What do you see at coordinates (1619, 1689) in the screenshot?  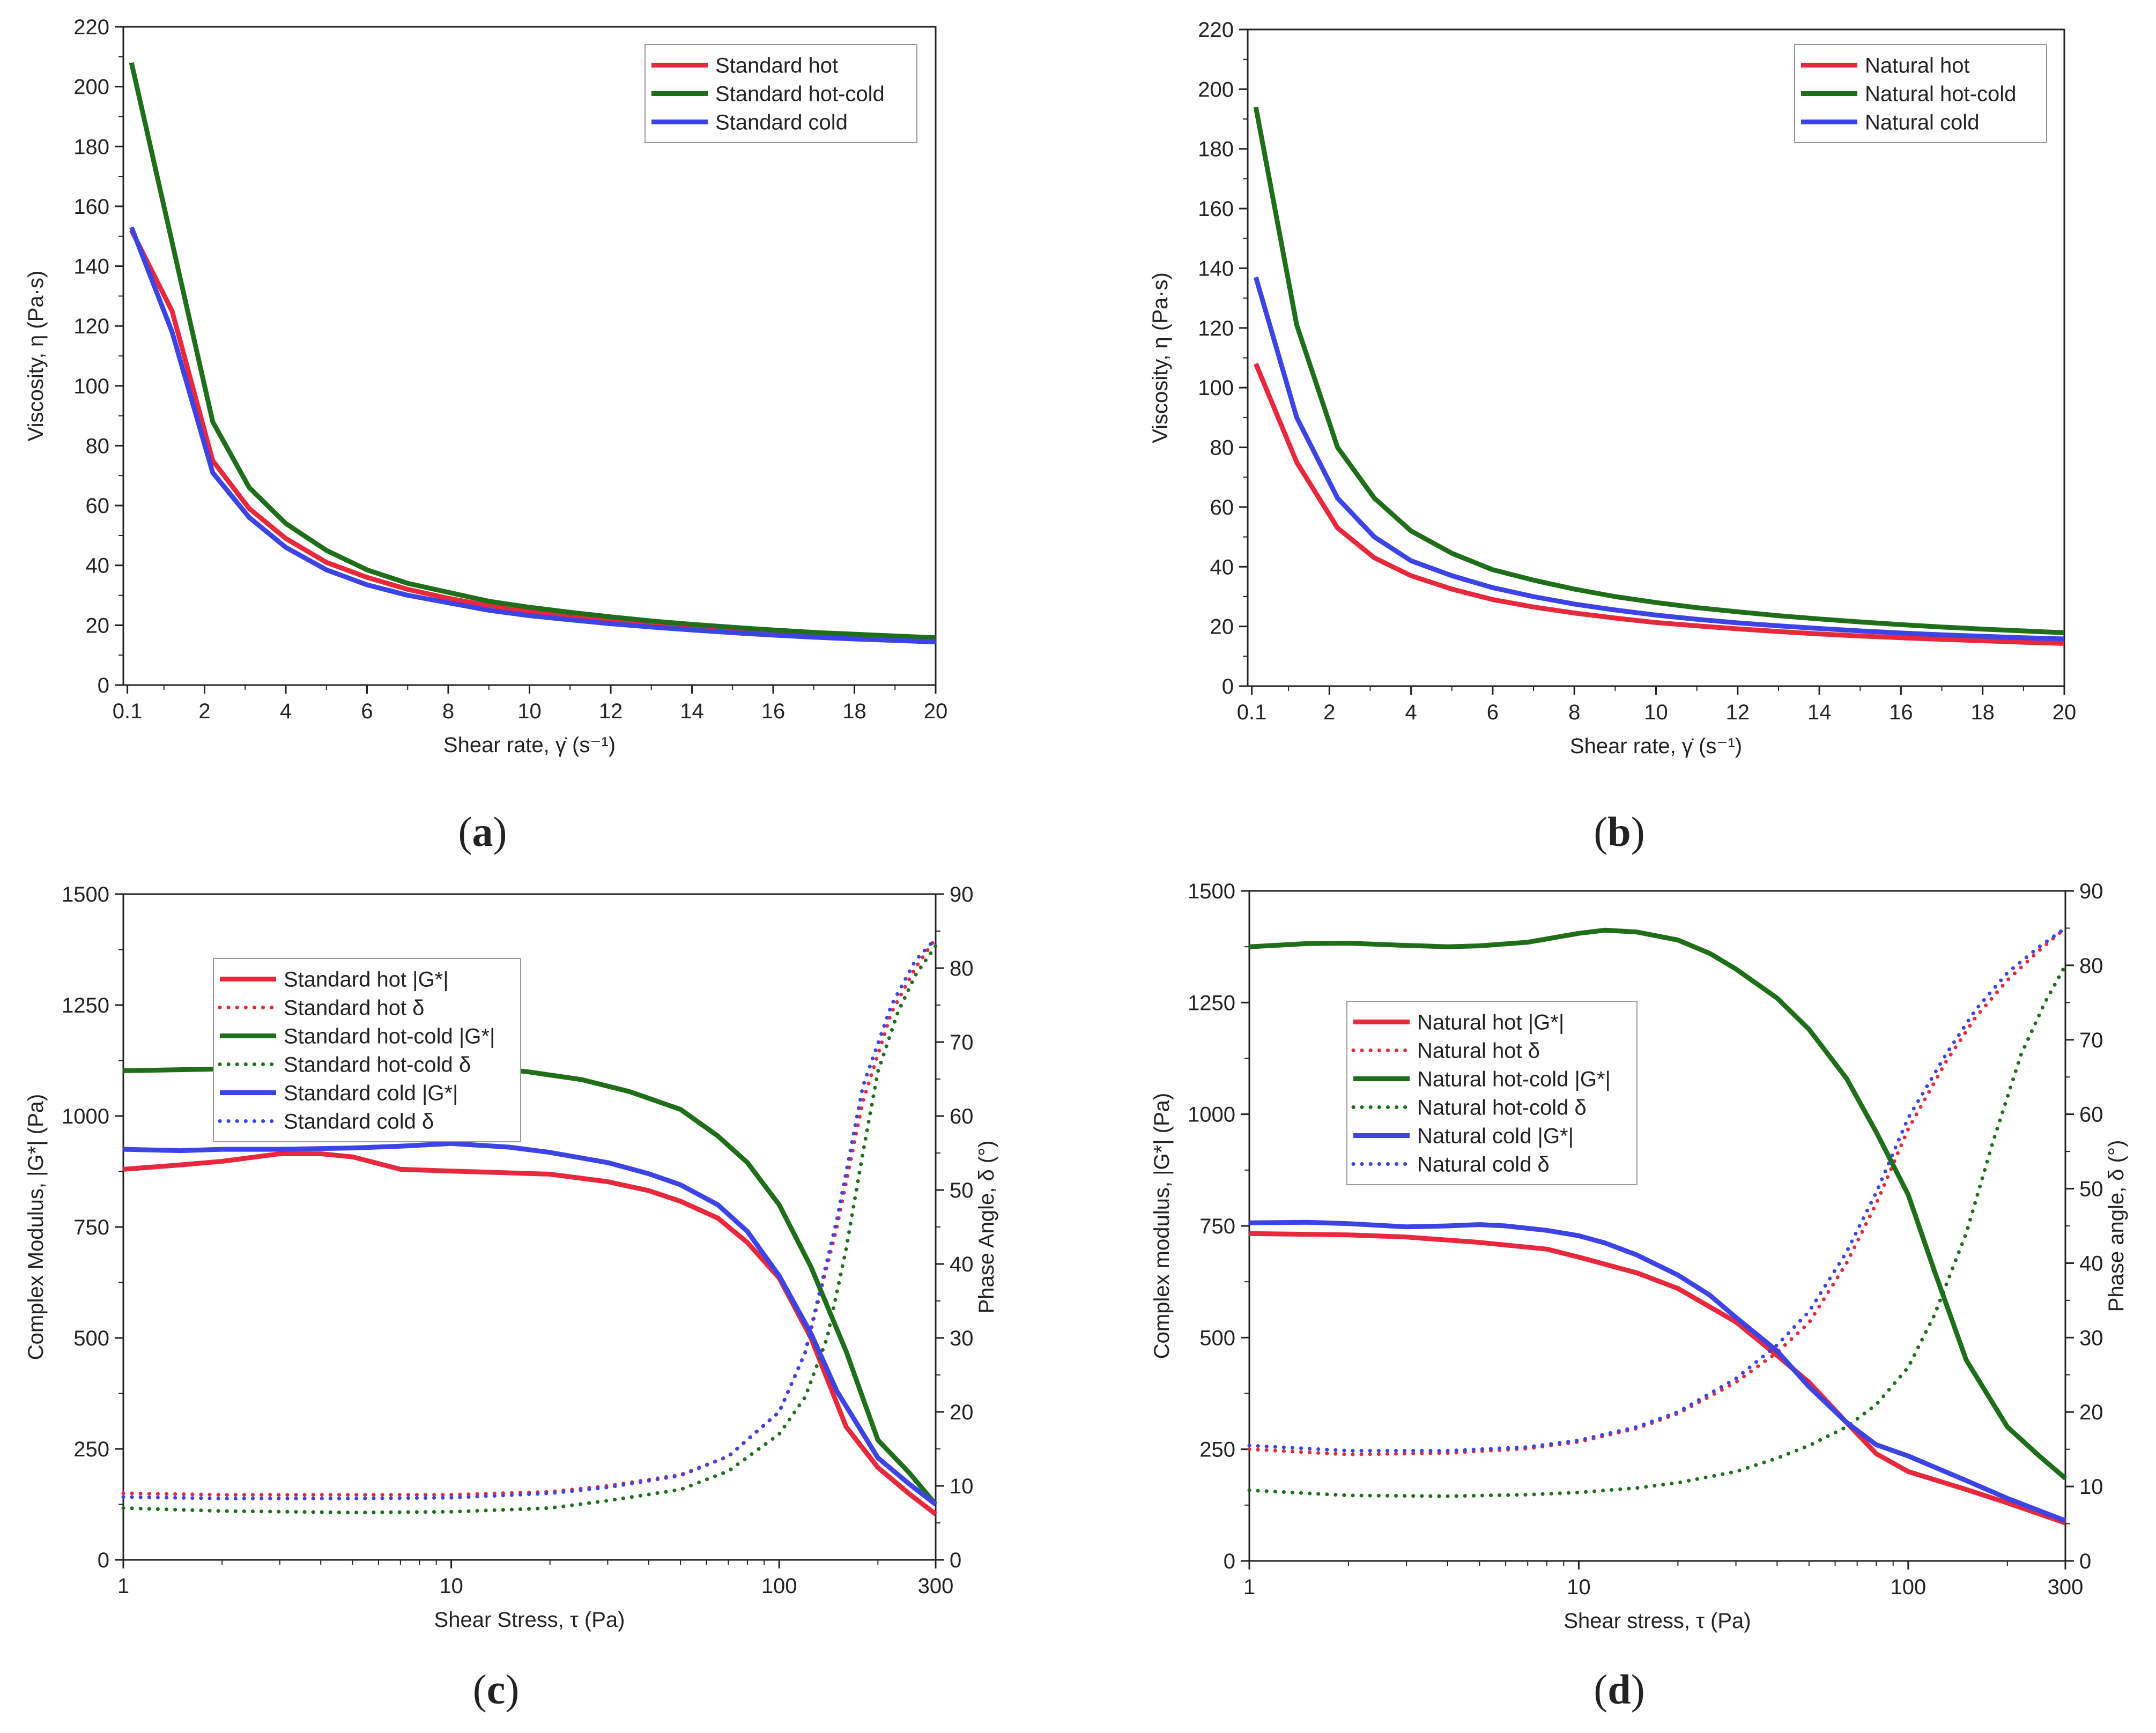 I see `caption-letter: d` at bounding box center [1619, 1689].